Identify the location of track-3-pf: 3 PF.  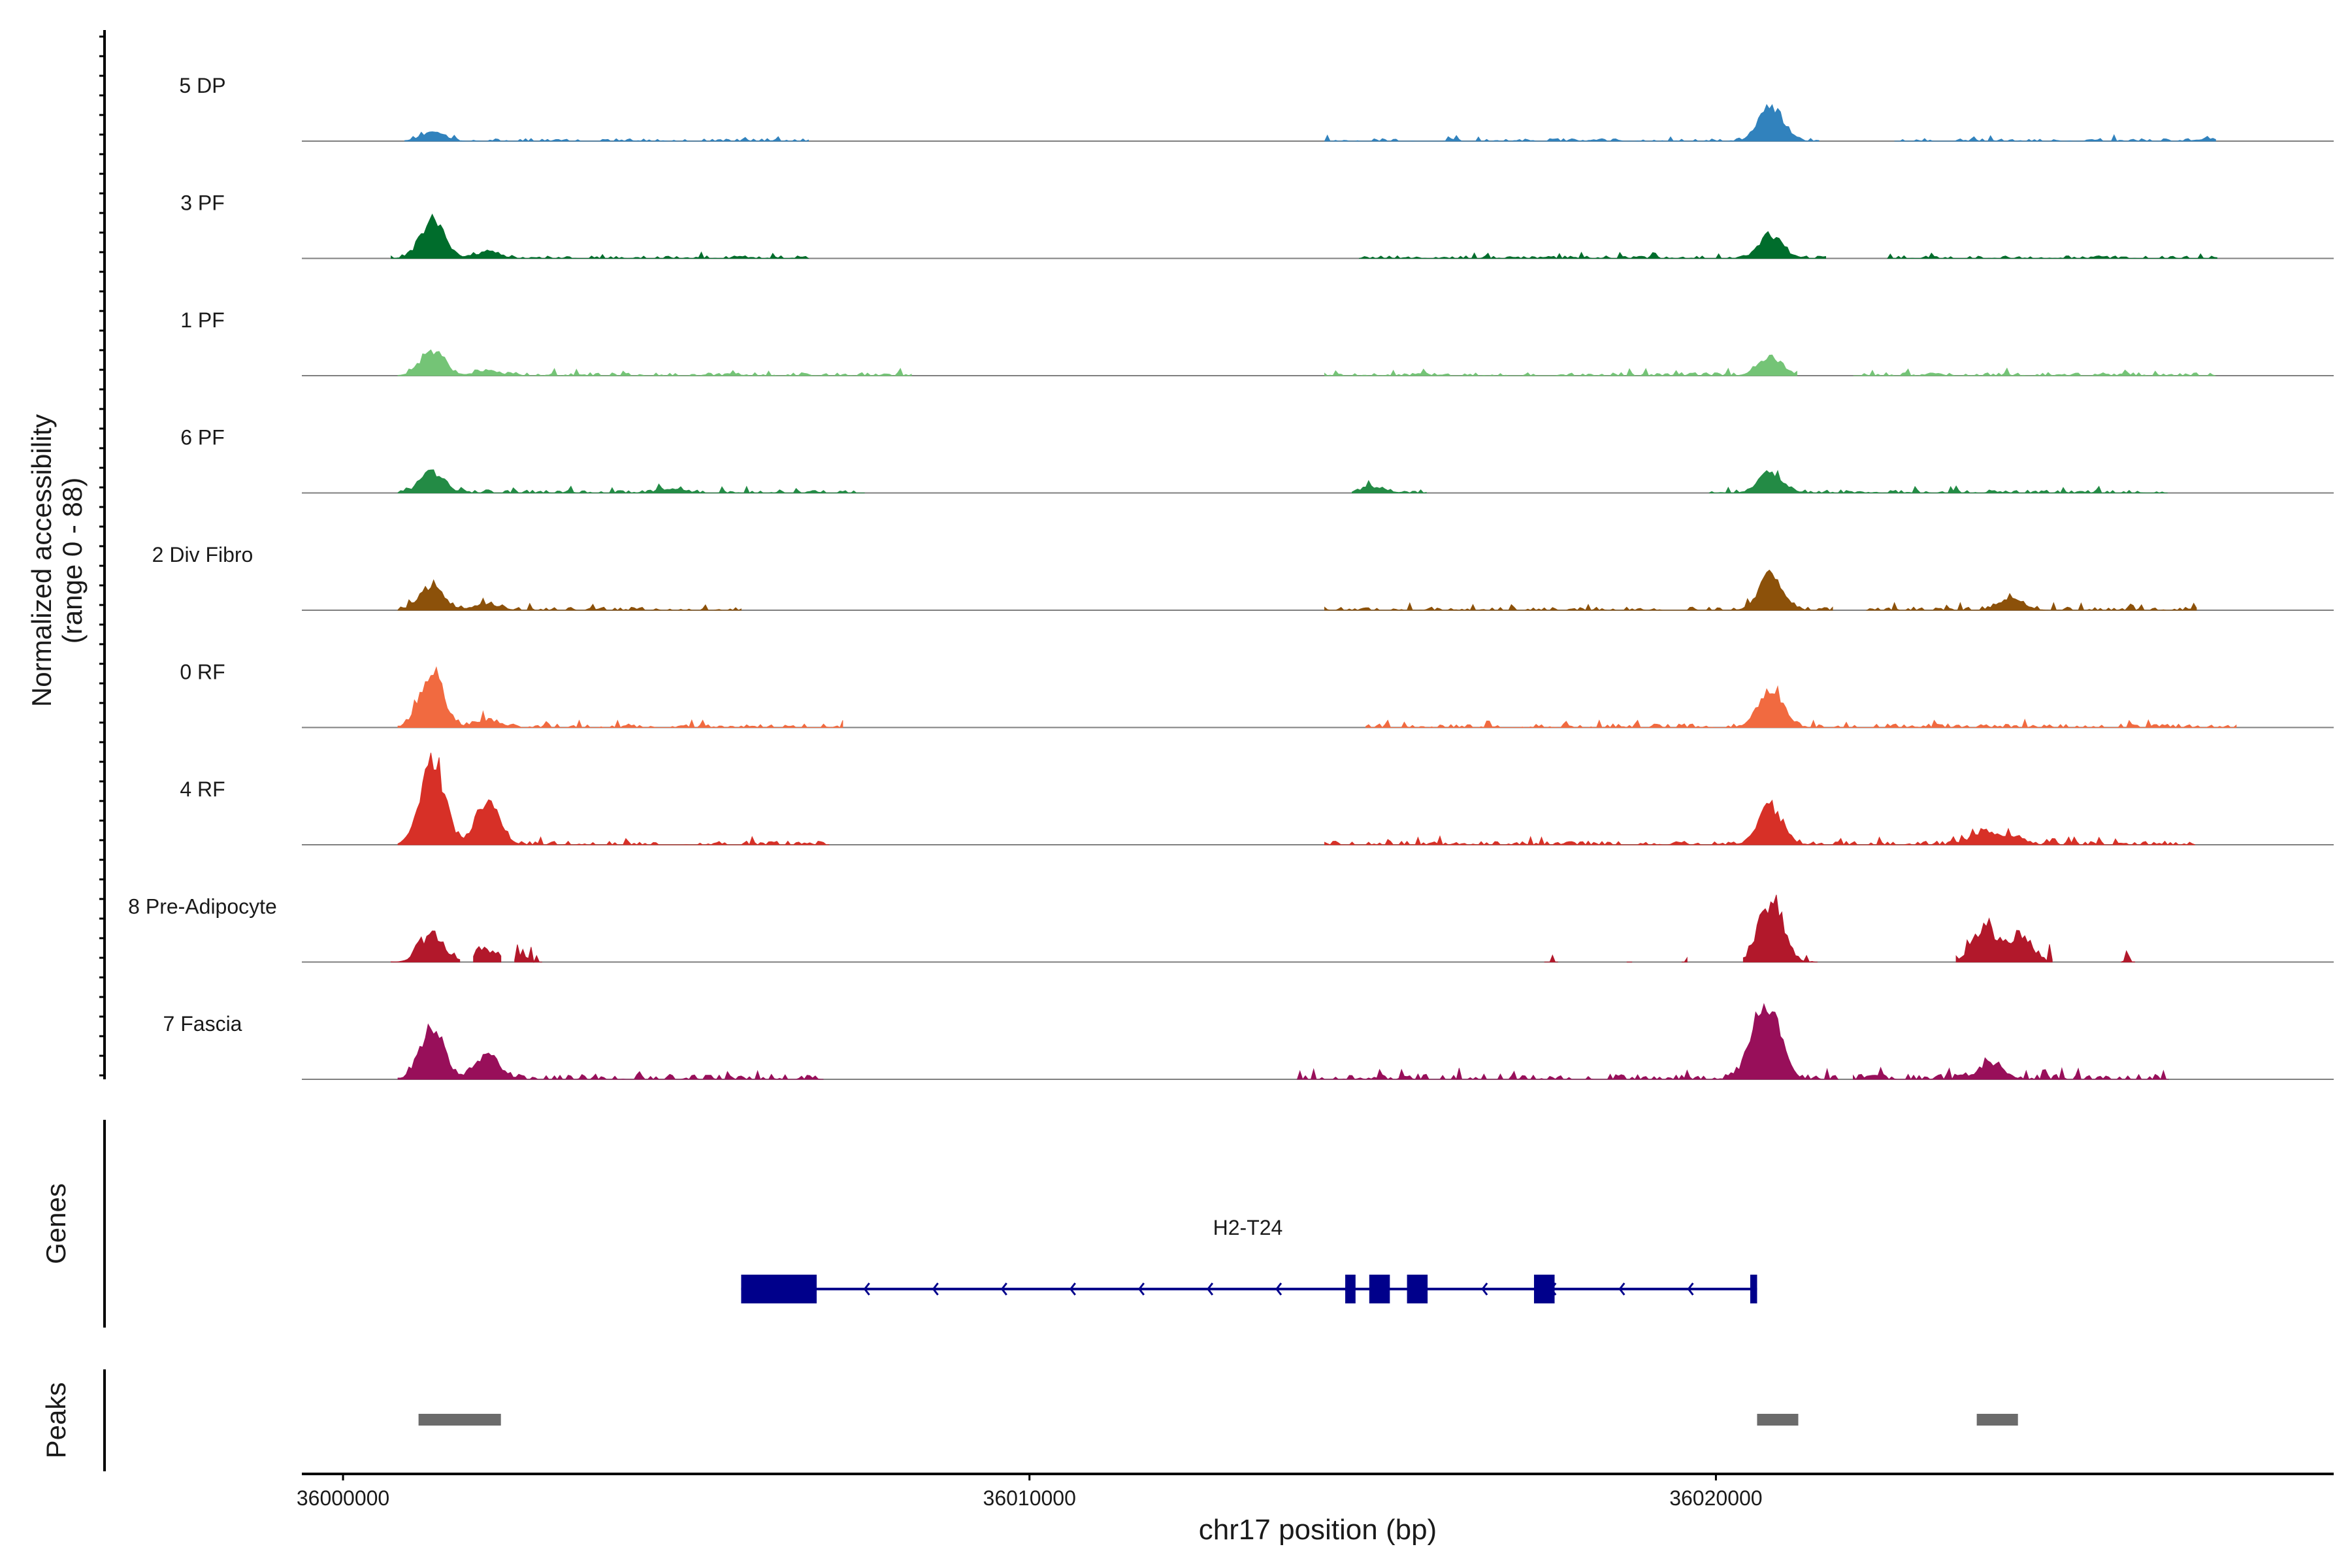
(1257, 225).